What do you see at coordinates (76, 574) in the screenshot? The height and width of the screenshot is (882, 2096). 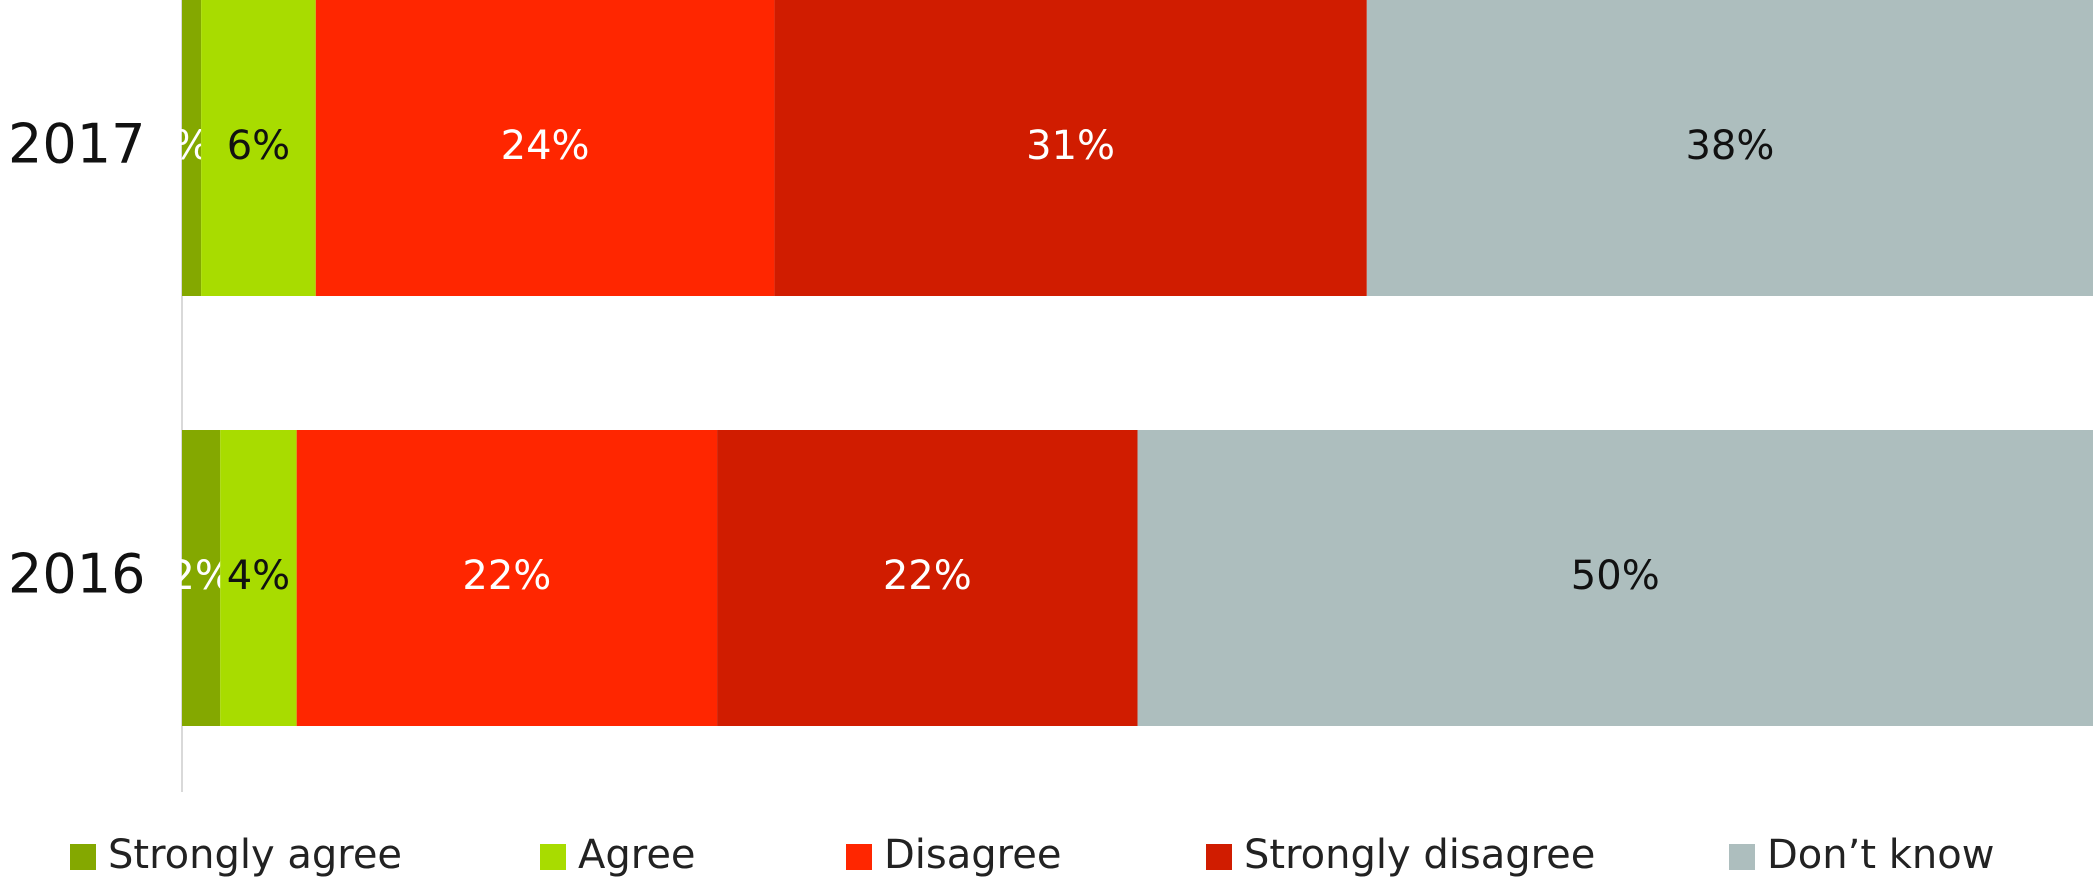 I see `category-label-2016: 2016` at bounding box center [76, 574].